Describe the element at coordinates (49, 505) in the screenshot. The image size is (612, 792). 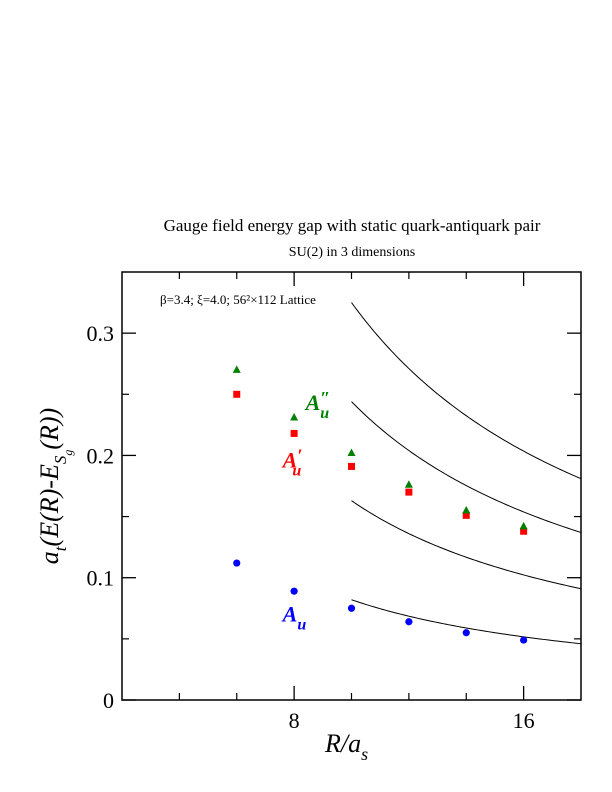
I see `y-axis-label-mid: (E(R)-E` at that location.